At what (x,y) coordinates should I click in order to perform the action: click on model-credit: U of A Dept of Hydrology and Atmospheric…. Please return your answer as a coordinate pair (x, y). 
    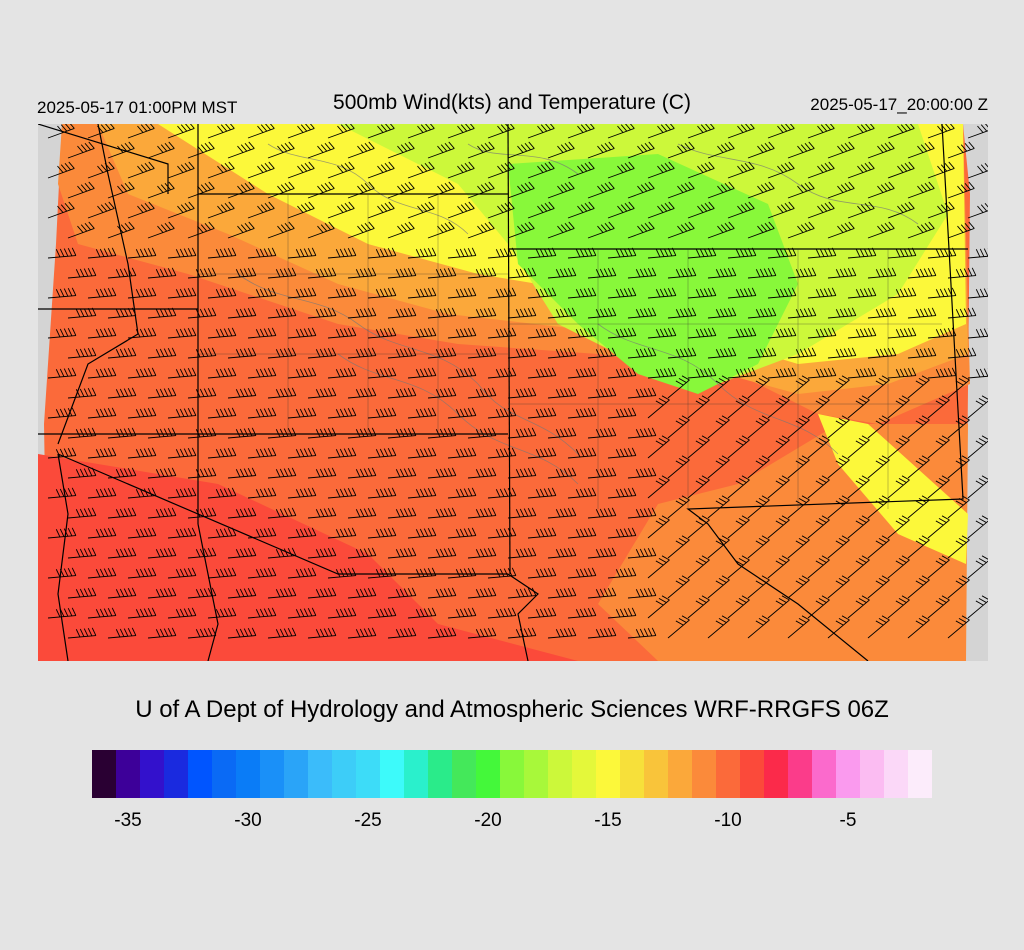
    Looking at the image, I should click on (512, 709).